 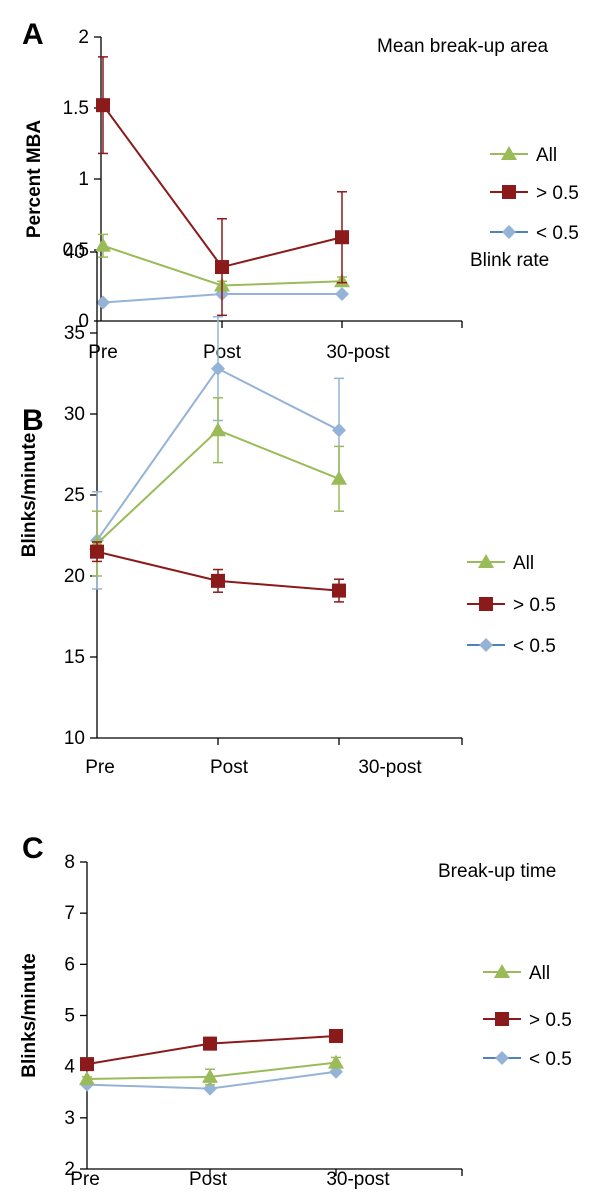 I want to click on panel-letter: A, so click(x=33, y=34).